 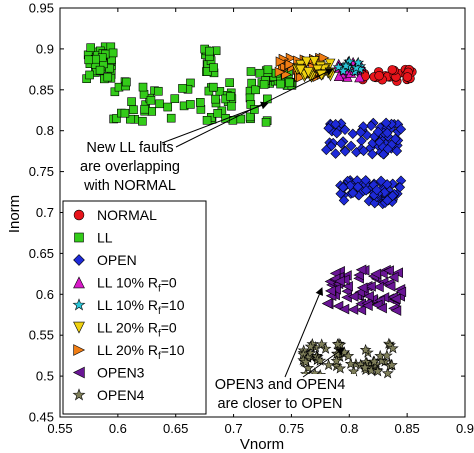 What do you see at coordinates (465, 428) in the screenshot?
I see `x-tick-label: 0.9` at bounding box center [465, 428].